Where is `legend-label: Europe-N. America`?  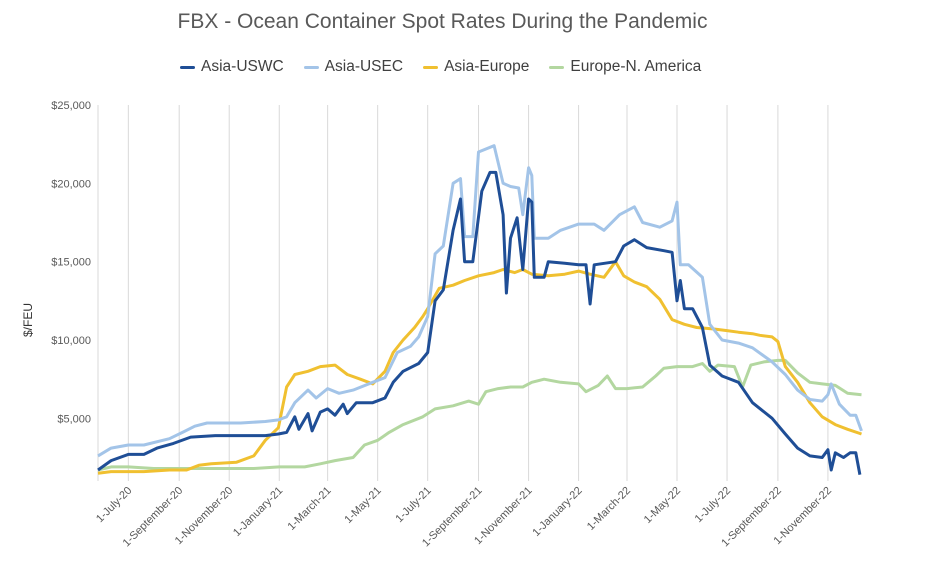 legend-label: Europe-N. America is located at coordinates (636, 66).